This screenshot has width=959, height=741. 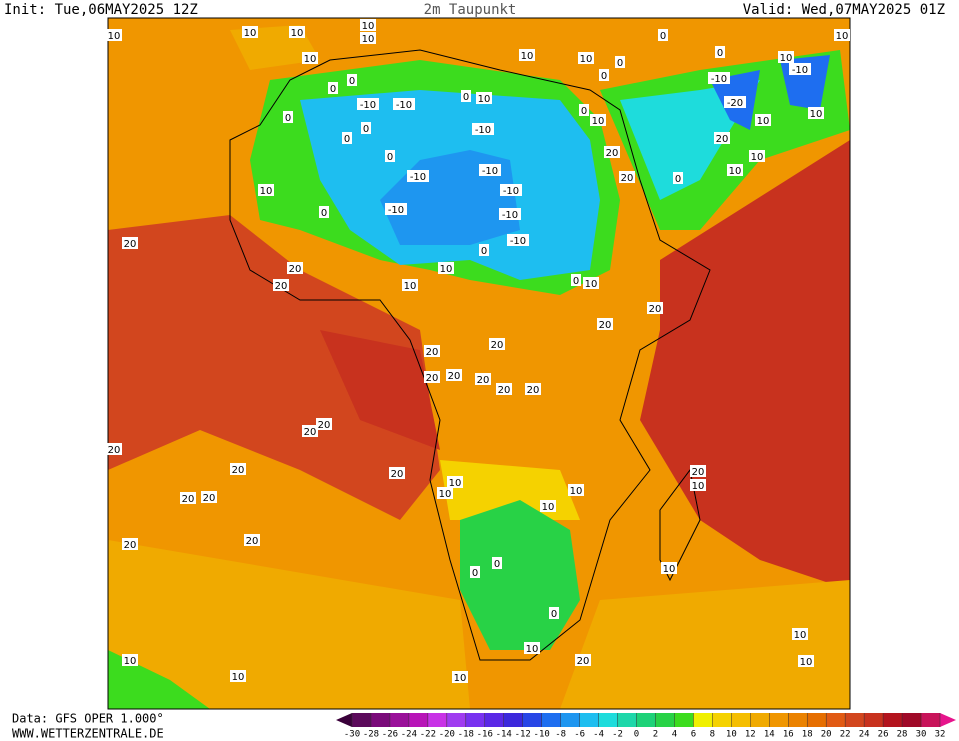 I want to click on colorbar-label: -4, so click(x=598, y=735).